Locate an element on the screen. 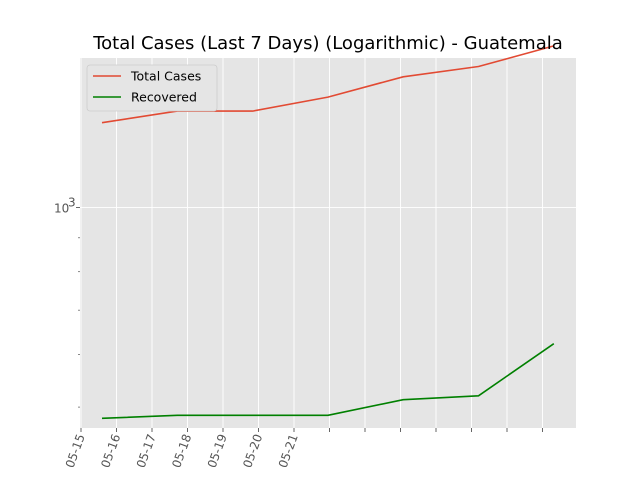 Image resolution: width=640 pixels, height=480 pixels. legend-label-total-cases: Total Cases is located at coordinates (165, 76).